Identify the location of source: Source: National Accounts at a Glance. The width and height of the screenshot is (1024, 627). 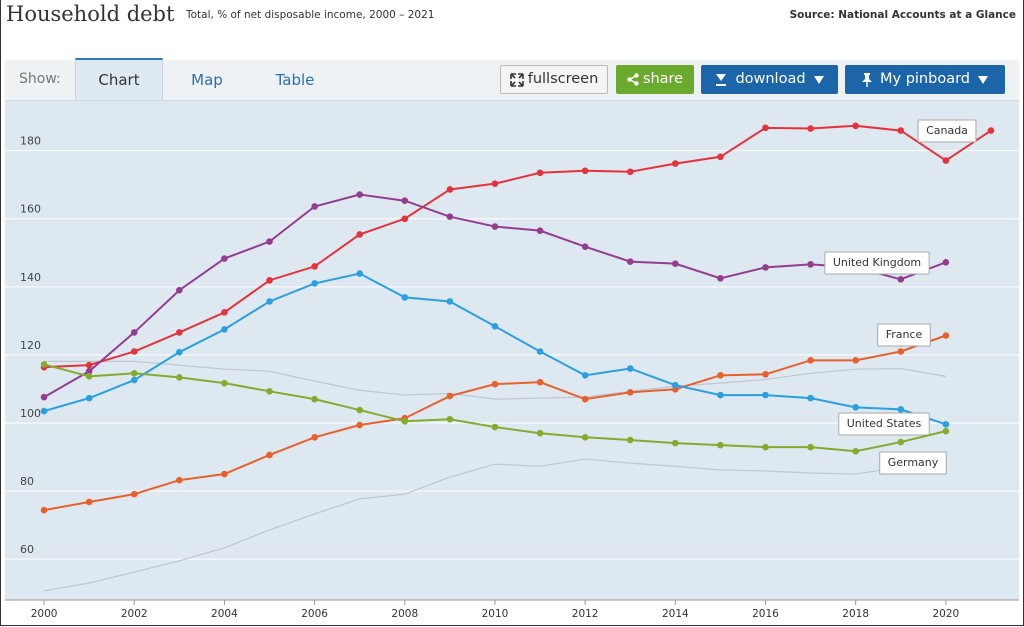
(902, 15).